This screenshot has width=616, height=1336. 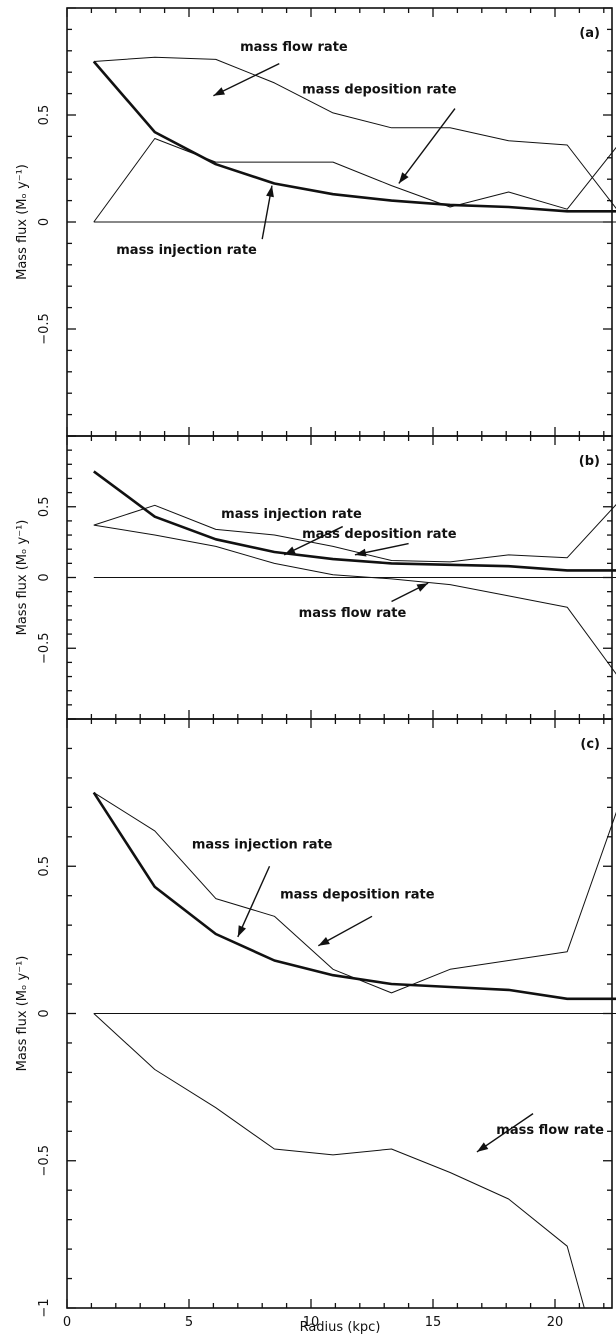 What do you see at coordinates (189, 1322) in the screenshot?
I see `x-tick-label: 5` at bounding box center [189, 1322].